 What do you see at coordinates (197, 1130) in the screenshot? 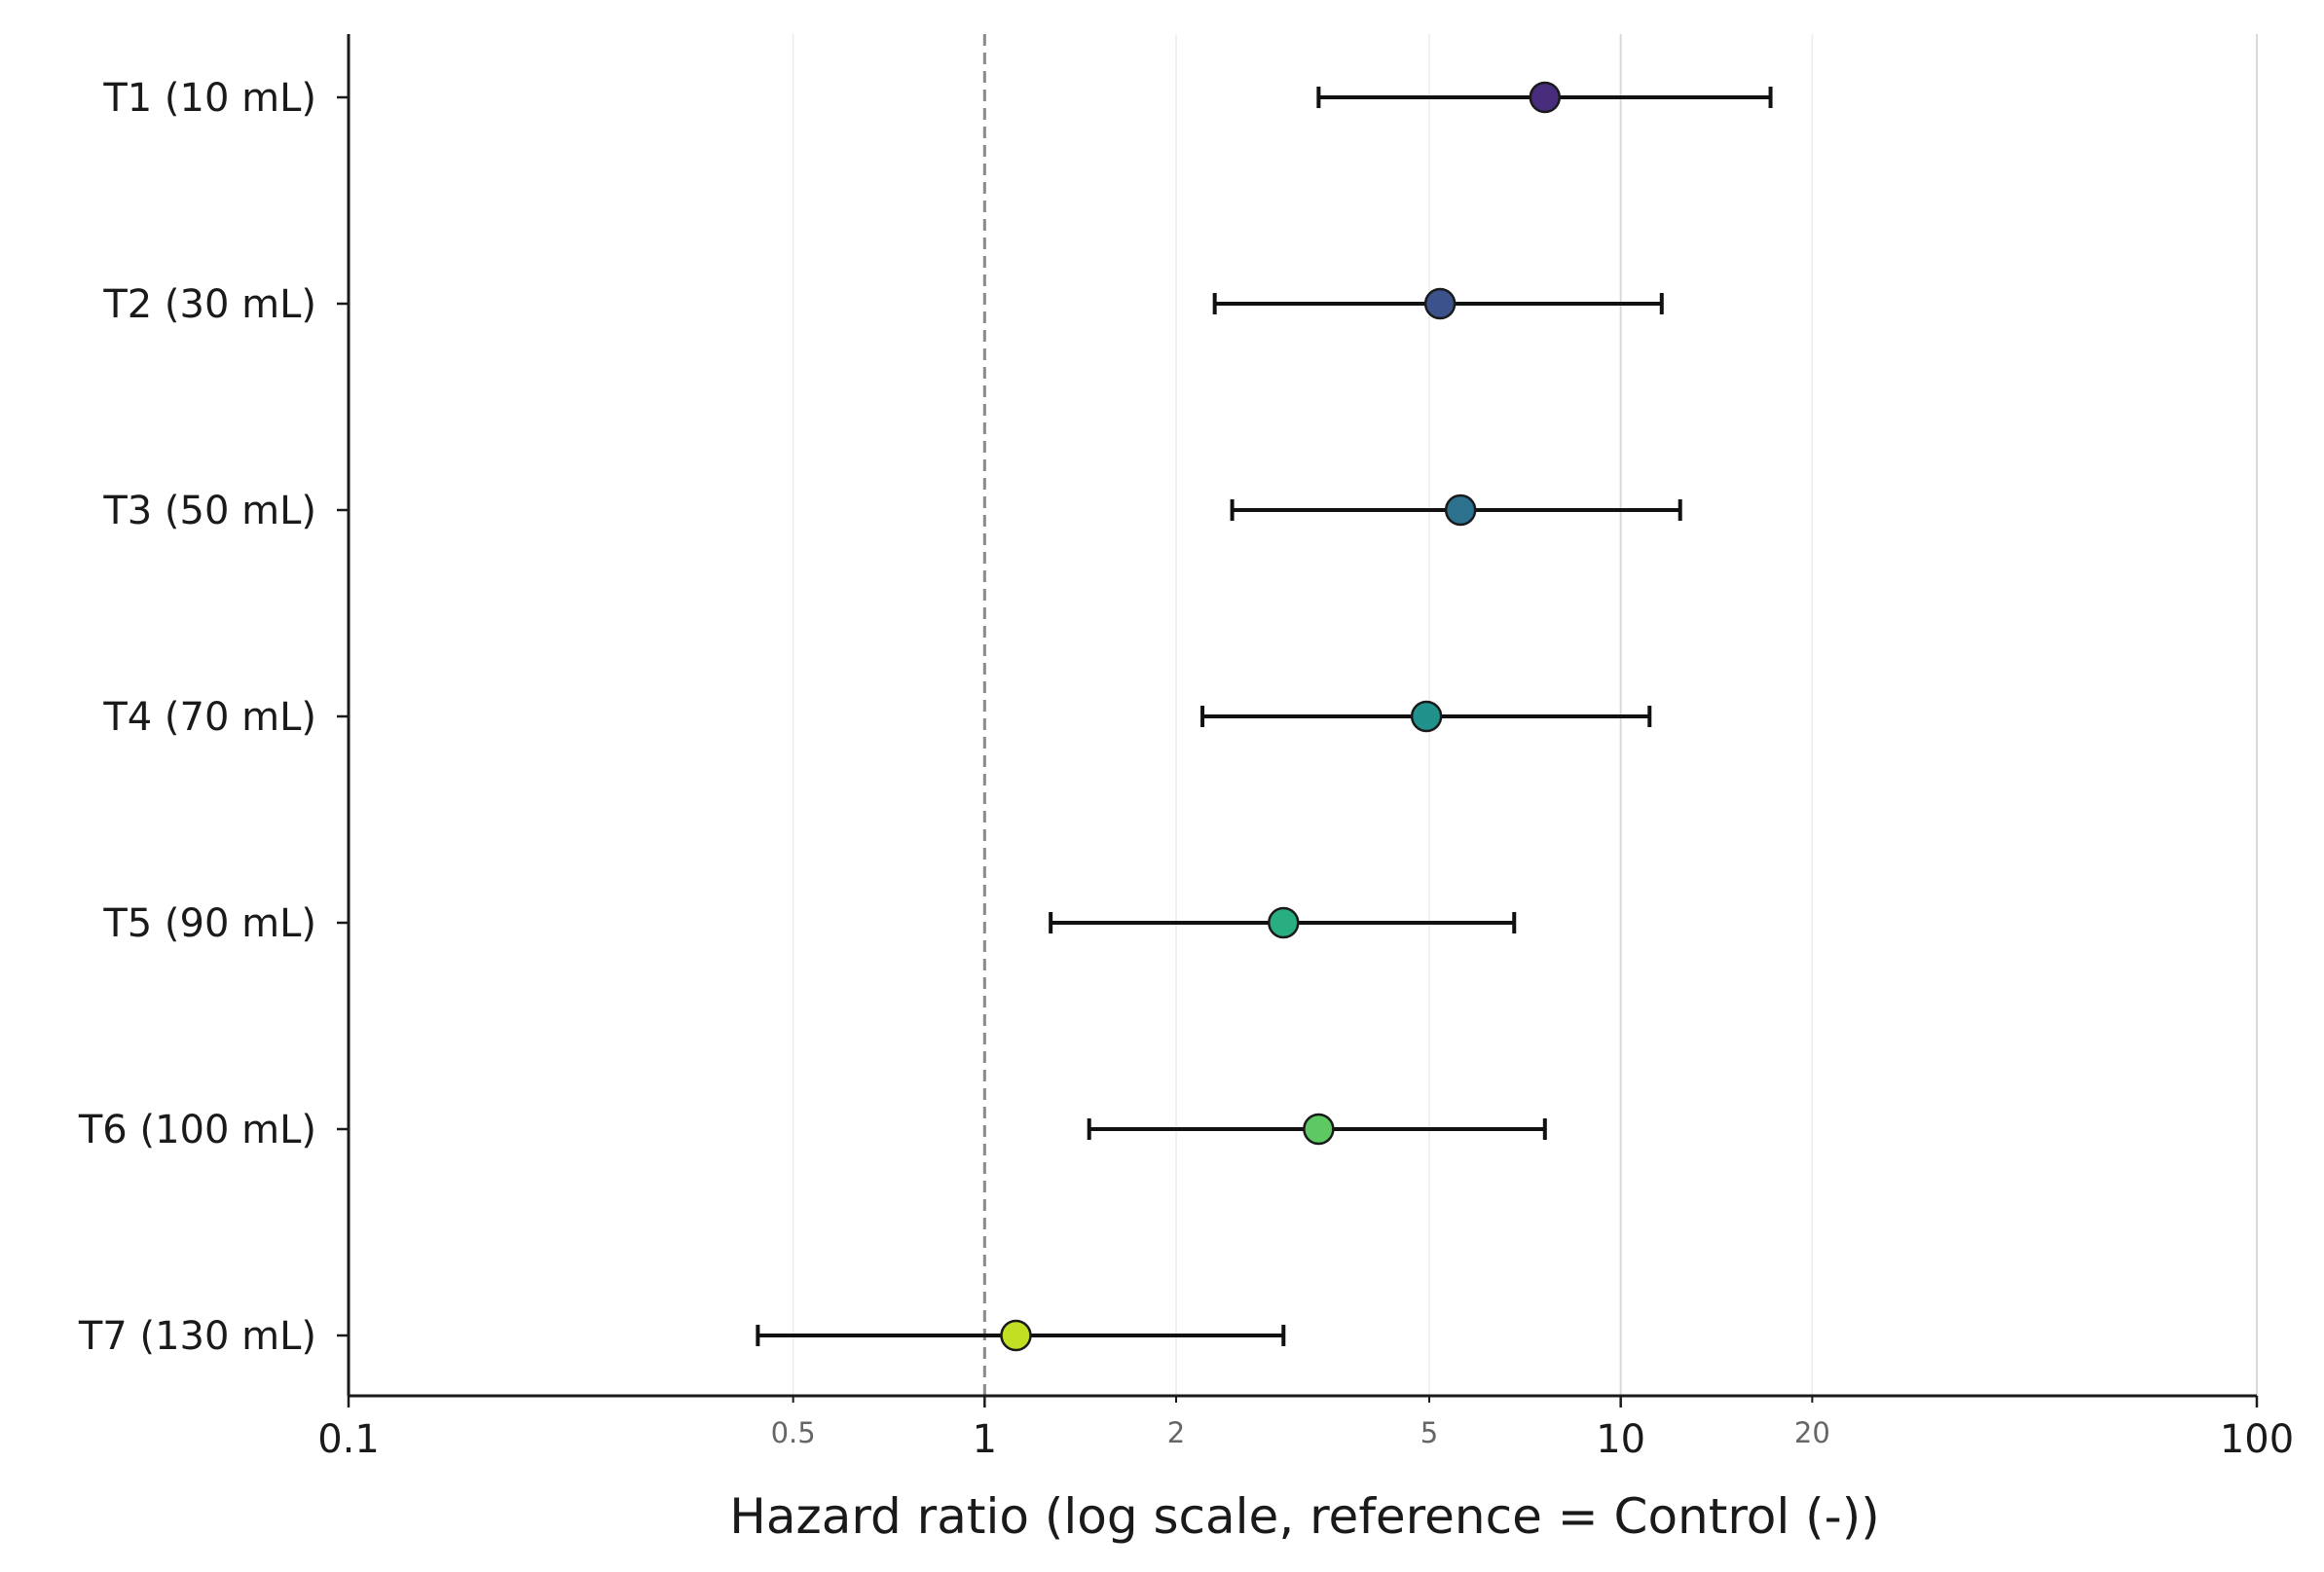
I see `category-label: T6 (100 mL)` at bounding box center [197, 1130].